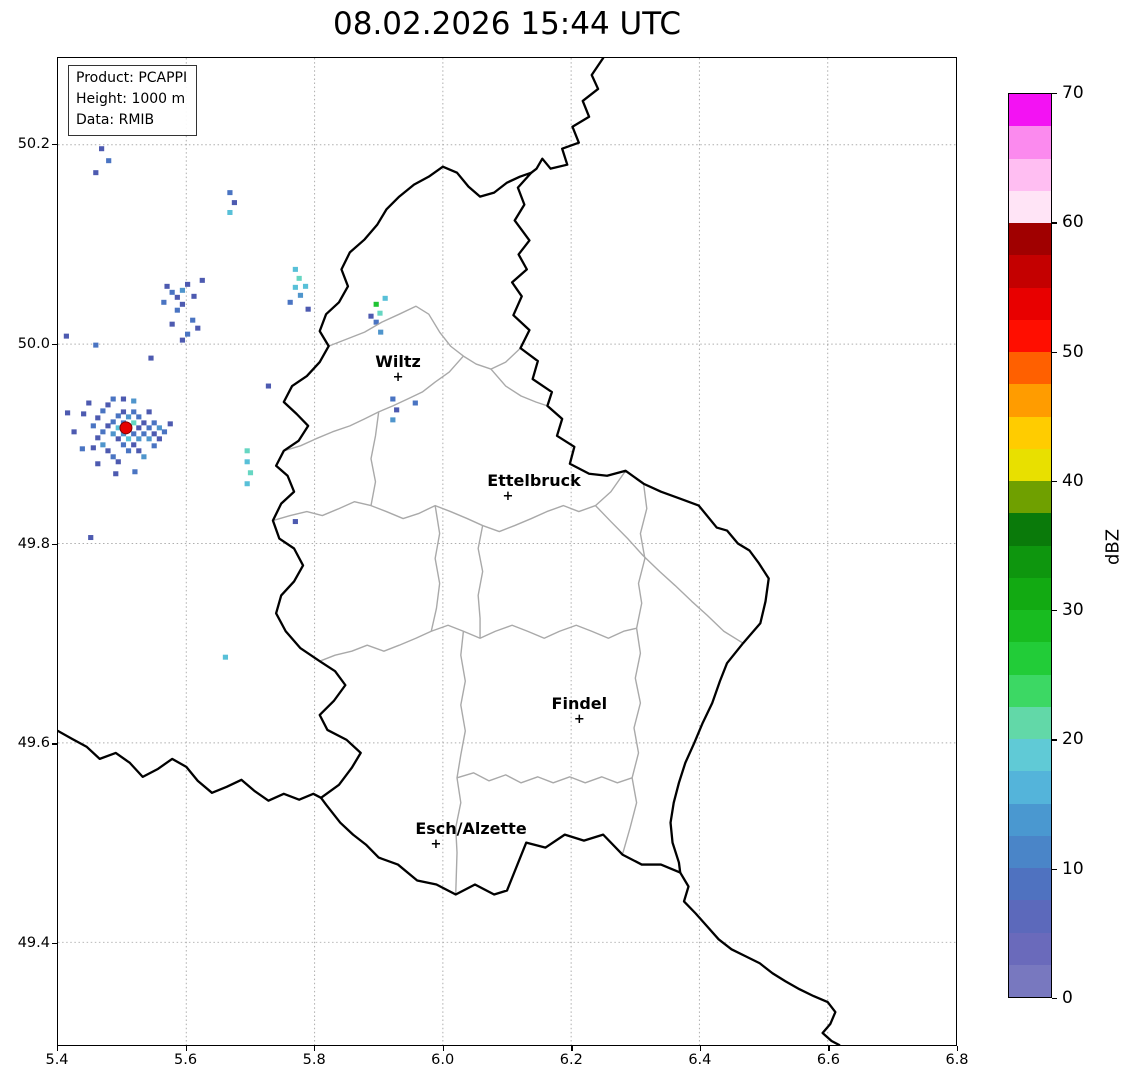  What do you see at coordinates (314, 1060) in the screenshot?
I see `x-tick-label: 5.8` at bounding box center [314, 1060].